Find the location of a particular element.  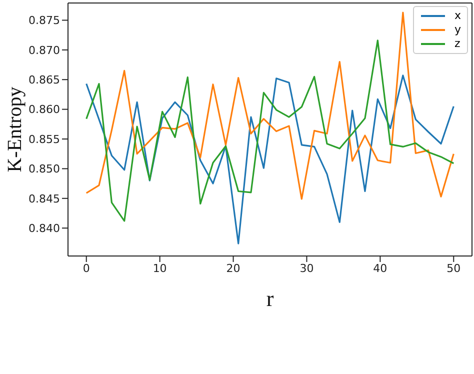

y-tick-label: 0.850 is located at coordinates (44, 169).